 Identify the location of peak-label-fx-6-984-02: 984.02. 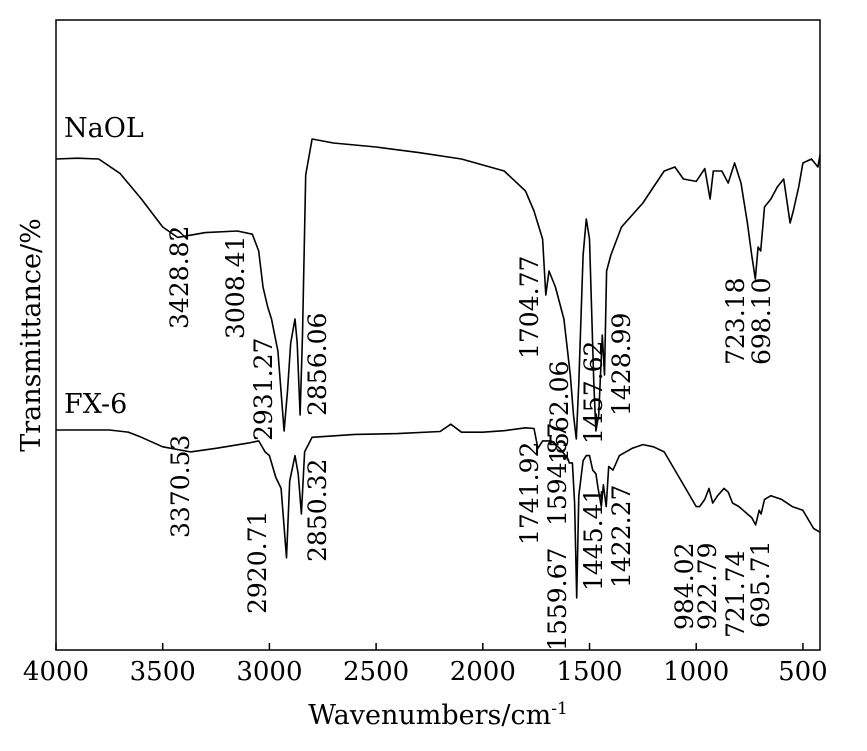
(684, 586).